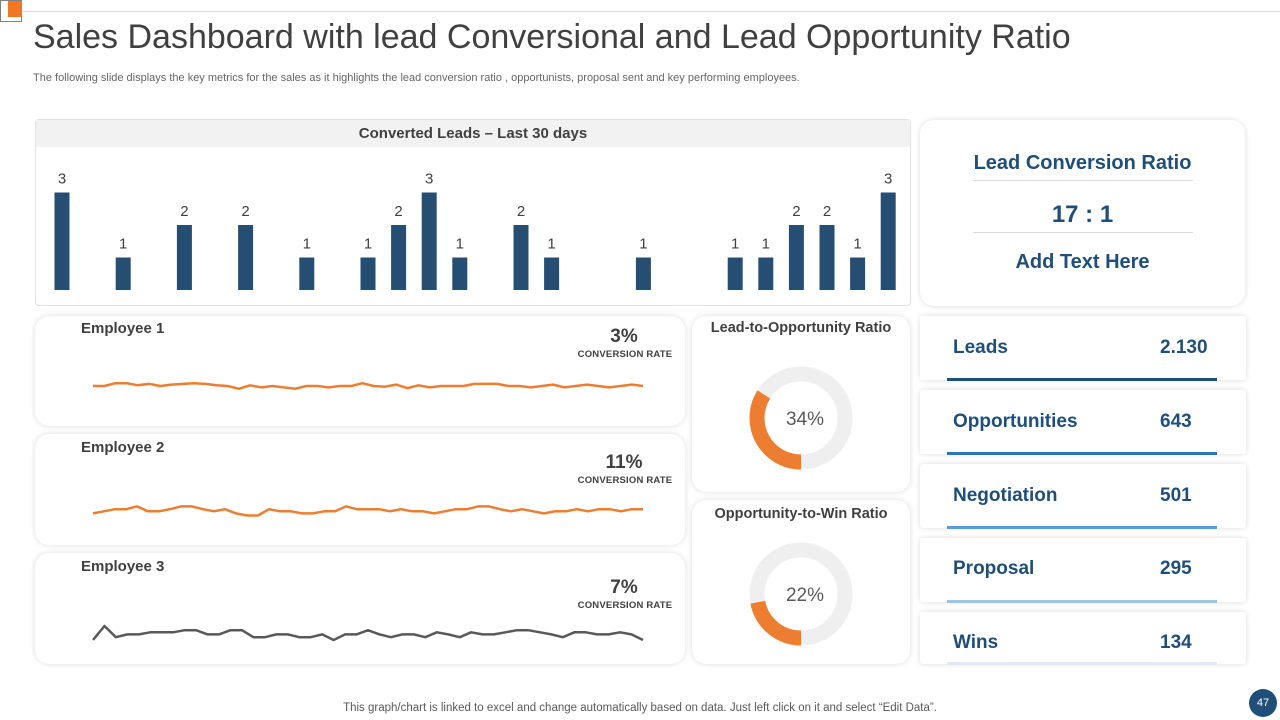 The height and width of the screenshot is (720, 1280). Describe the element at coordinates (980, 347) in the screenshot. I see `metric-label-leads: Leads` at that location.